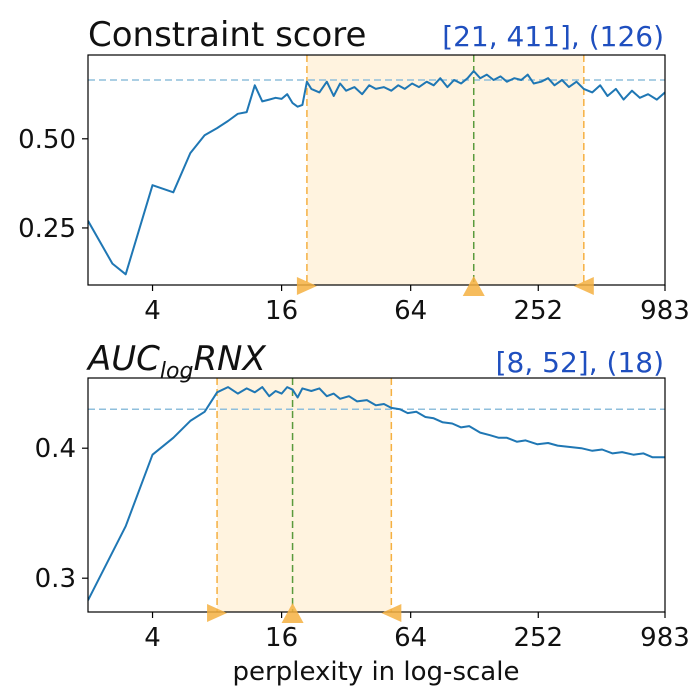 This screenshot has width=700, height=700. Describe the element at coordinates (553, 36) in the screenshot. I see `best-range-annotation: [21, 411], (126)` at that location.